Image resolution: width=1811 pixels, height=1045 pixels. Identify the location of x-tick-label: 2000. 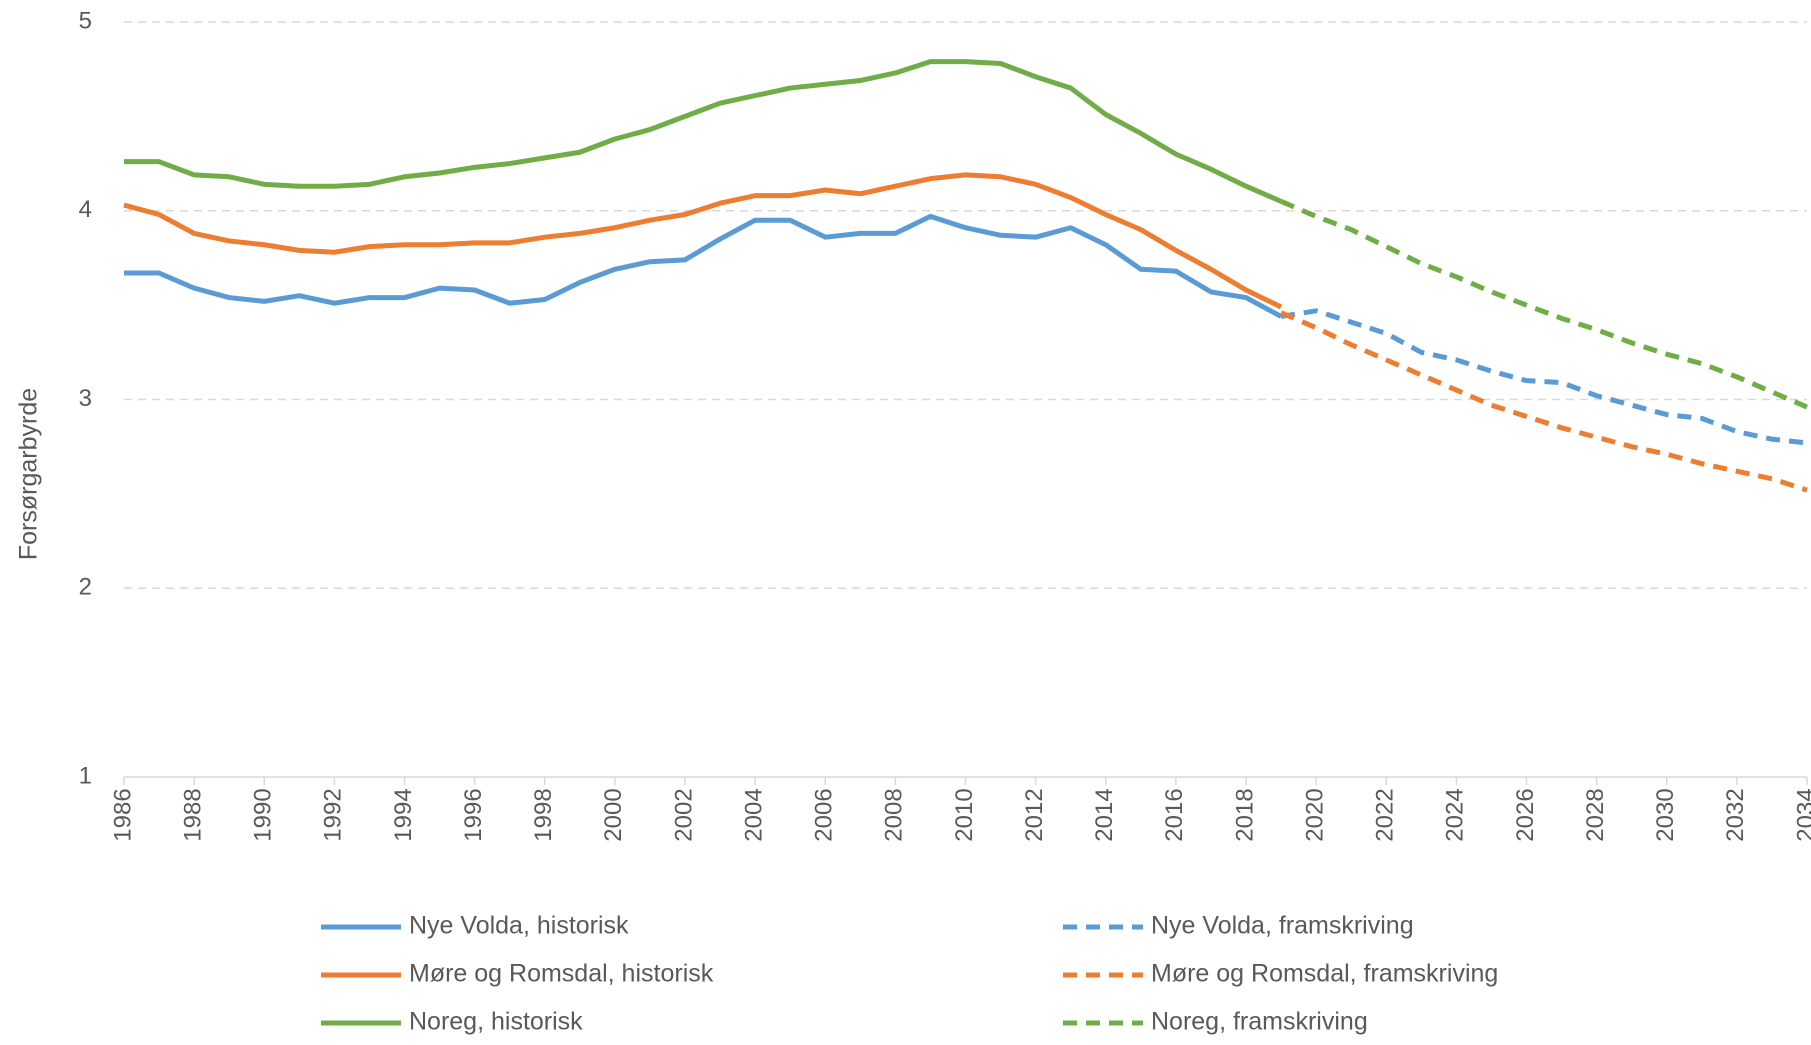
(613, 814).